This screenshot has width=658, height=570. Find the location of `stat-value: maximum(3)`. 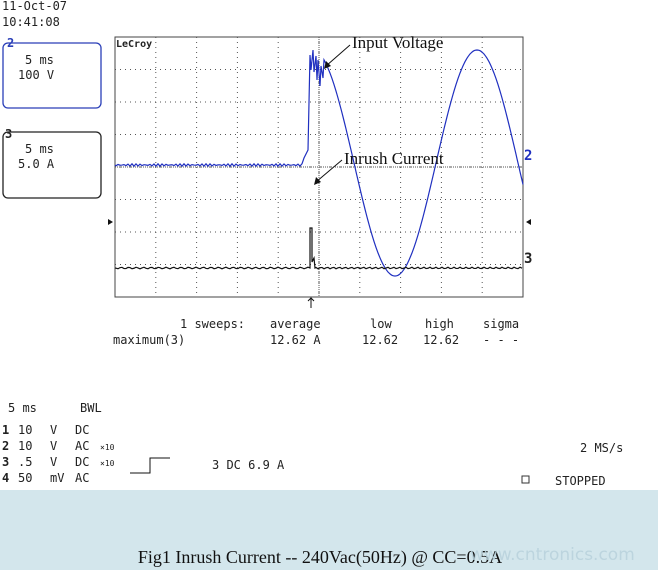

stat-value: maximum(3) is located at coordinates (149, 340).